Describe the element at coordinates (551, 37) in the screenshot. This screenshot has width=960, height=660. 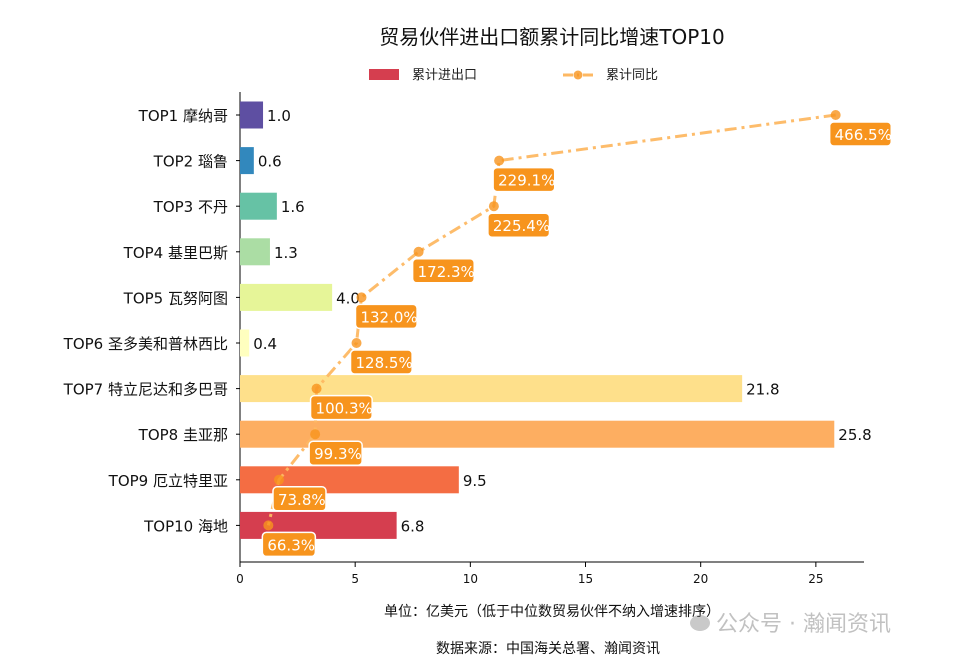
I see `chart-title: 贸易伙伴进出口额累计同比增速TOP10` at that location.